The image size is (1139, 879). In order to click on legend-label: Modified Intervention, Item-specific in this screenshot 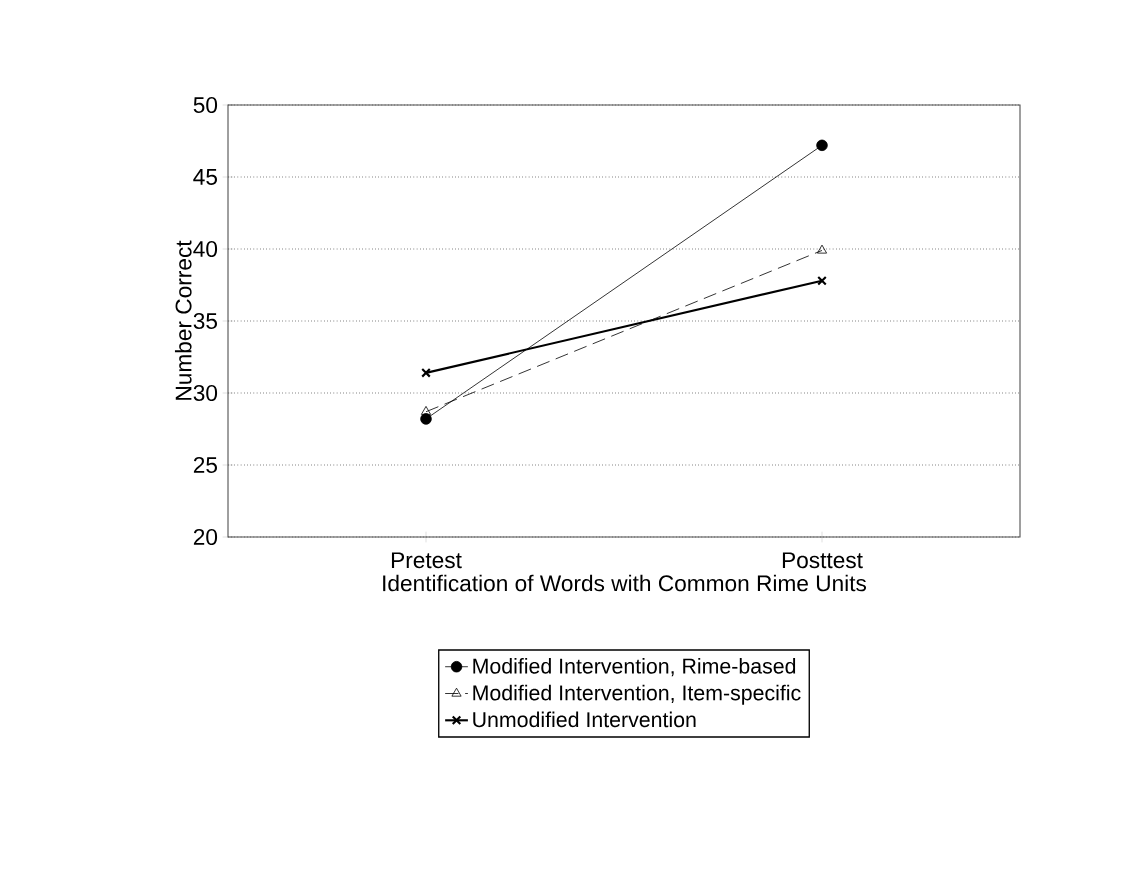, I will do `click(637, 694)`.